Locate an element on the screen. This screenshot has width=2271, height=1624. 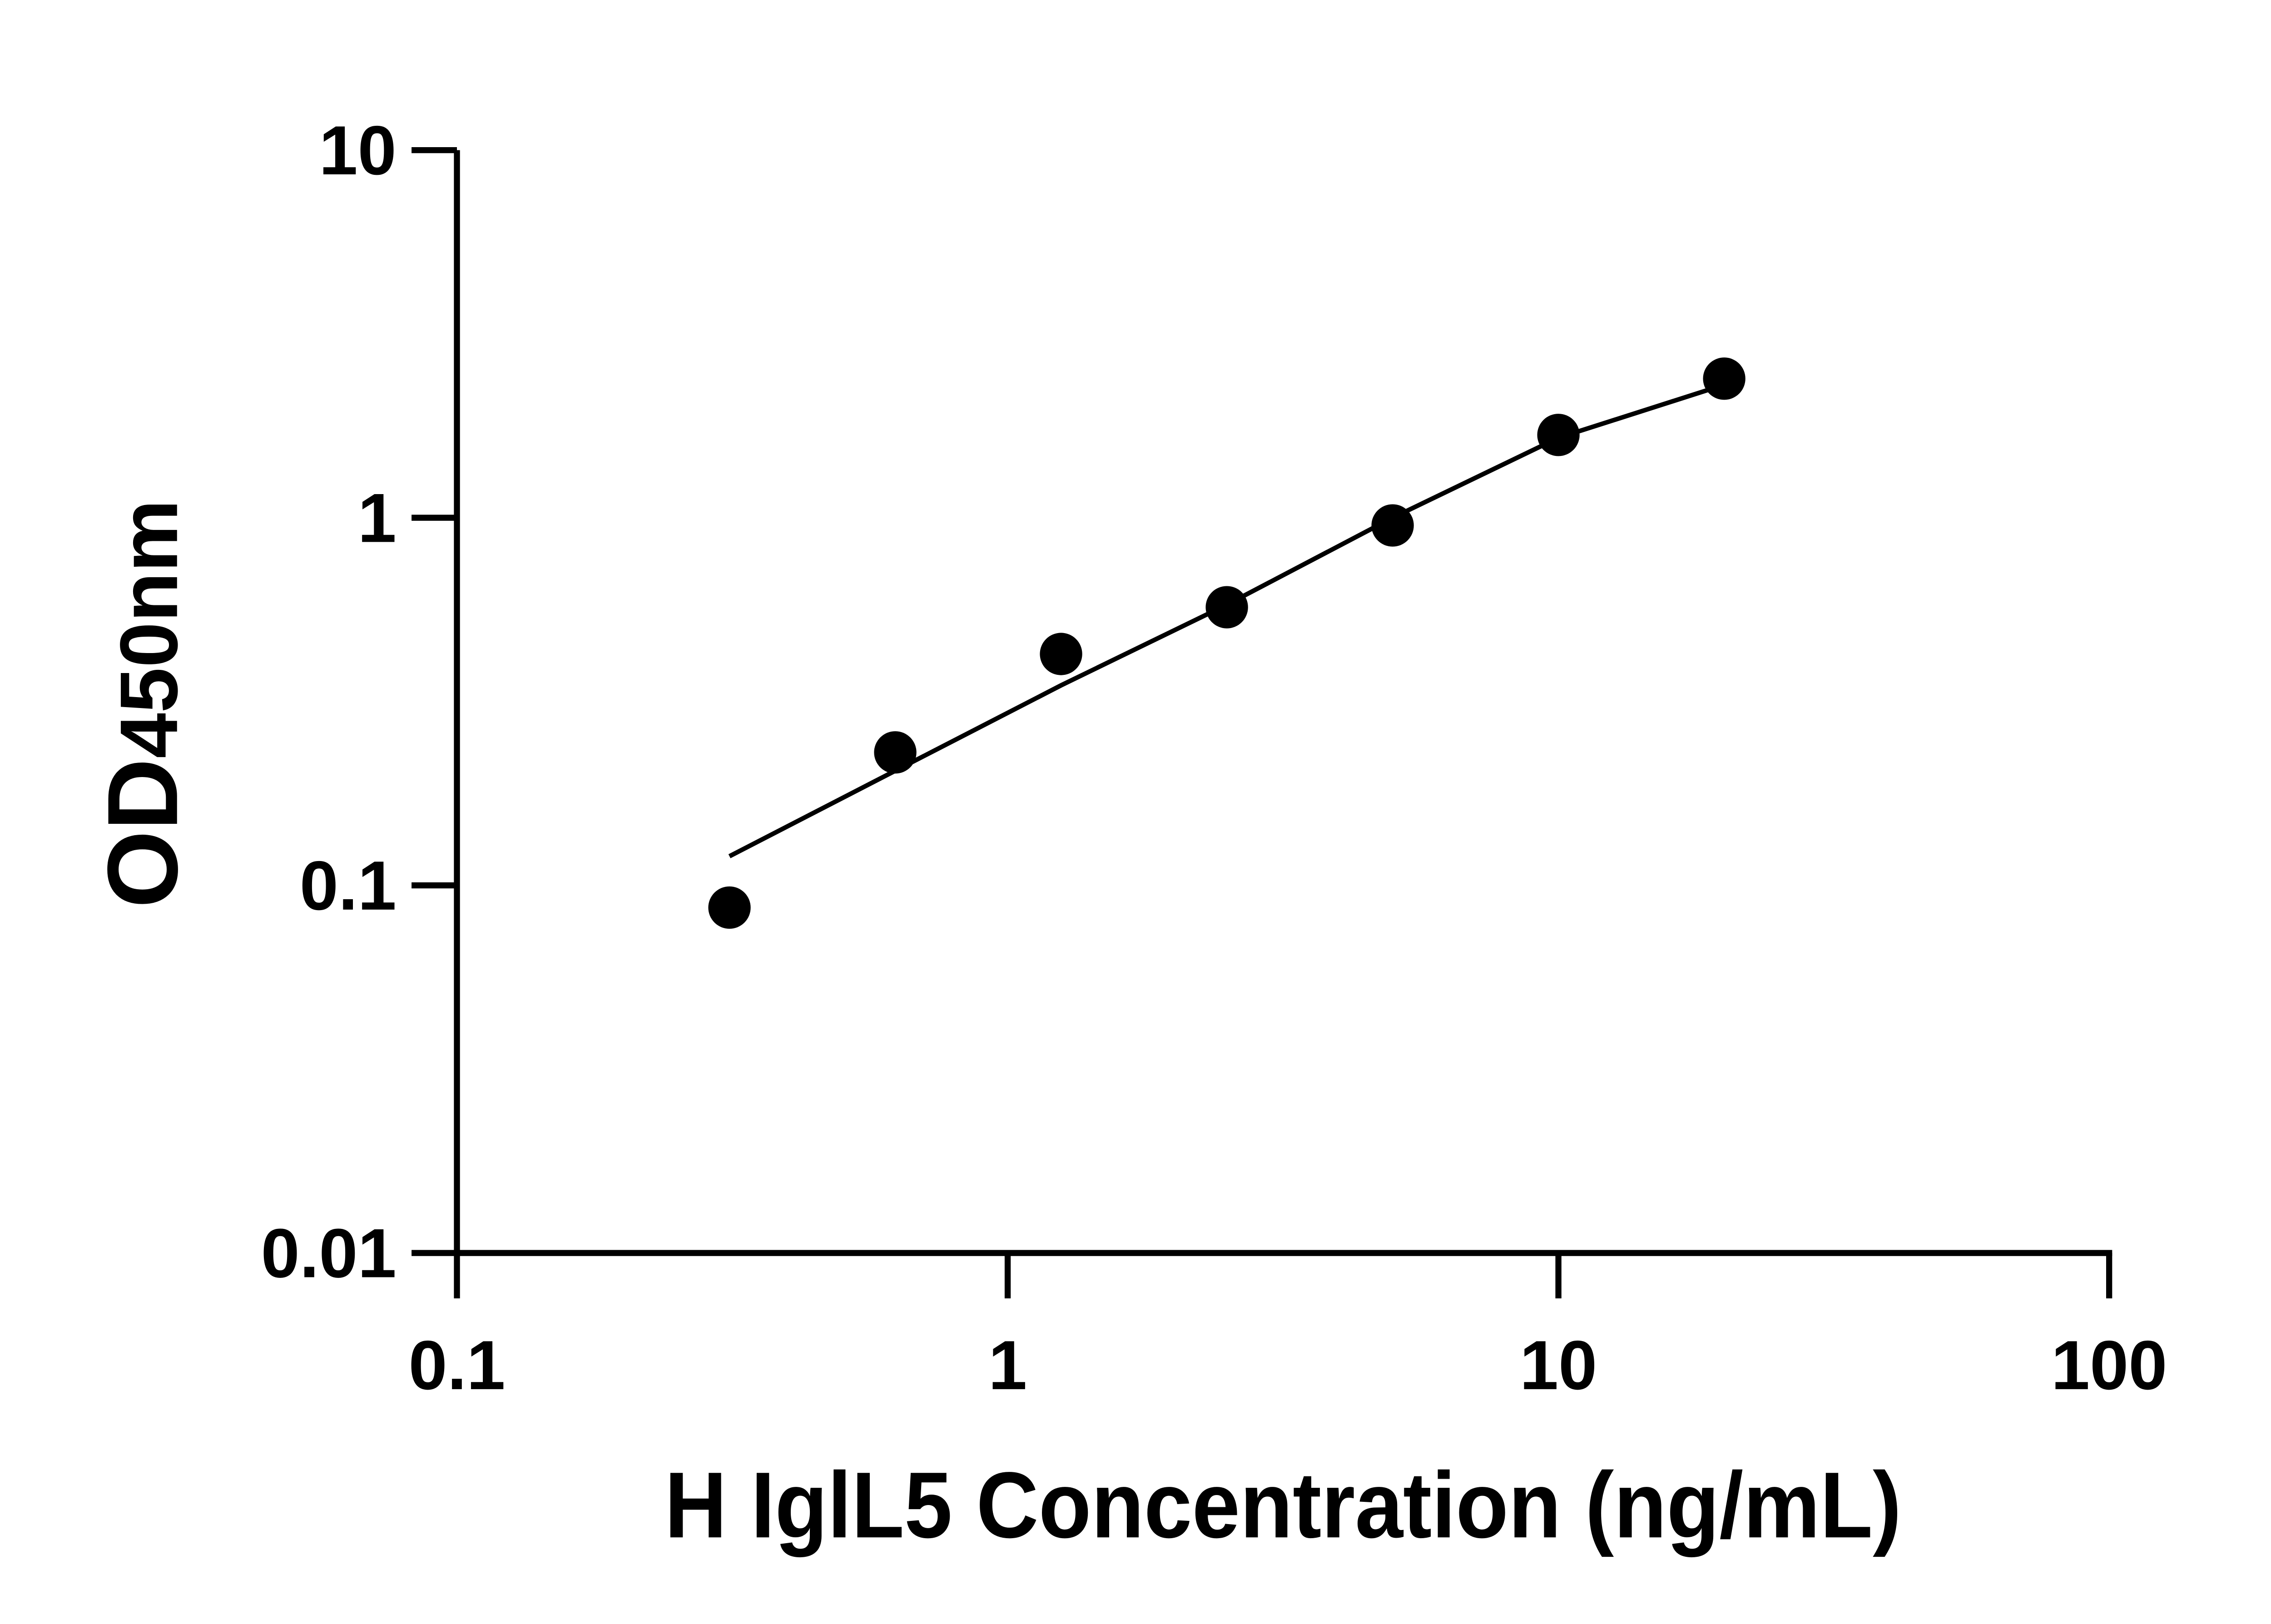
y-axis-label-sub: 450nm is located at coordinates (149, 629).